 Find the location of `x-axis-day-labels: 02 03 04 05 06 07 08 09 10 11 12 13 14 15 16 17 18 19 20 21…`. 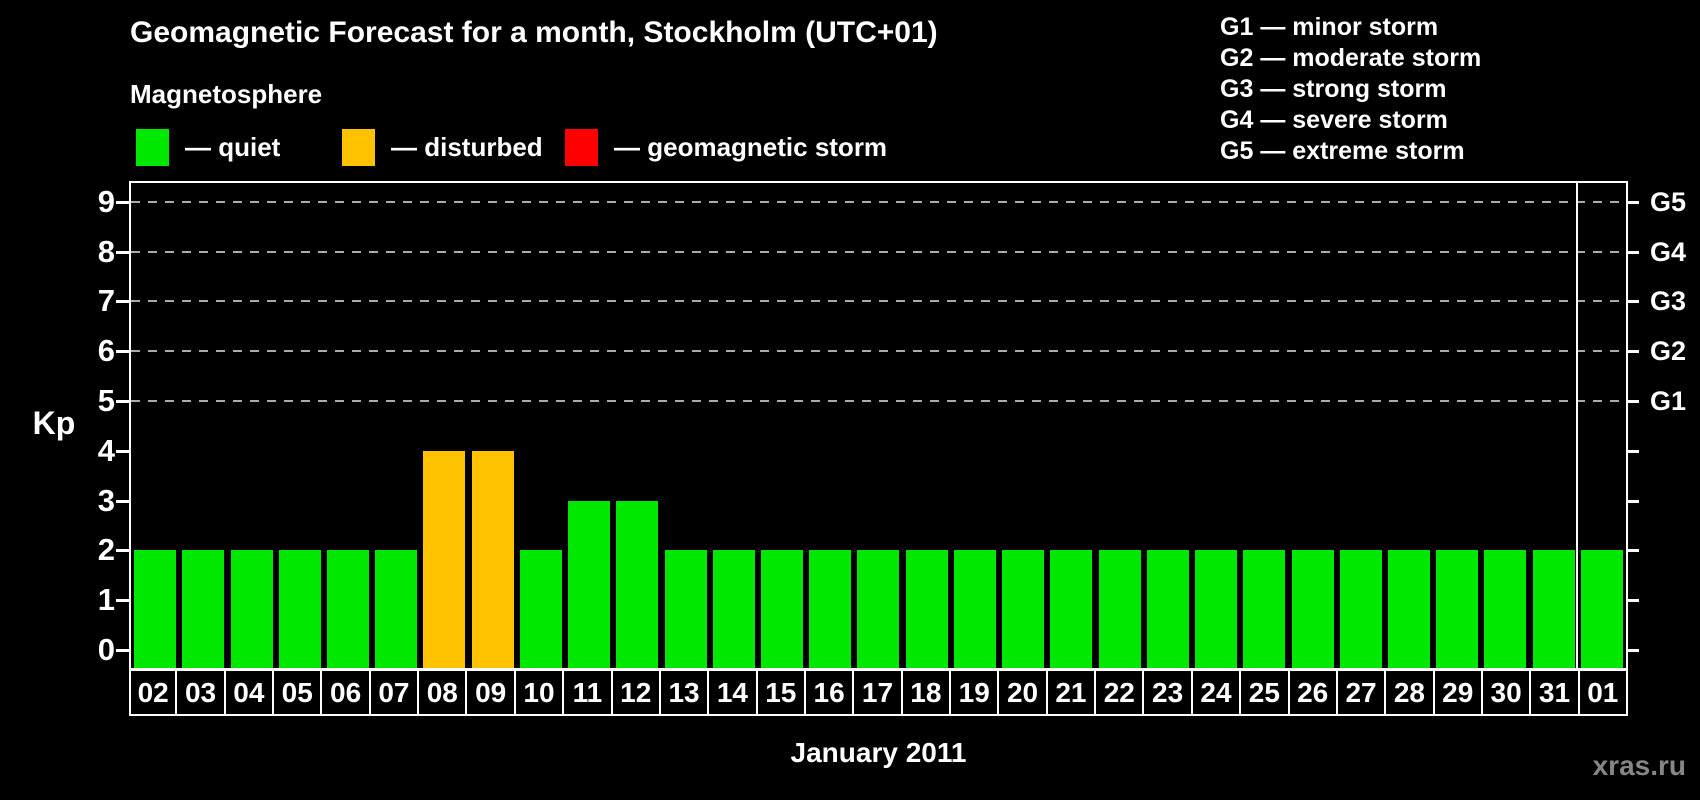

x-axis-day-labels: 02 03 04 05 06 07 08 09 10 11 12 13 14 15 16 17 18 19 20 21… is located at coordinates (878, 692).